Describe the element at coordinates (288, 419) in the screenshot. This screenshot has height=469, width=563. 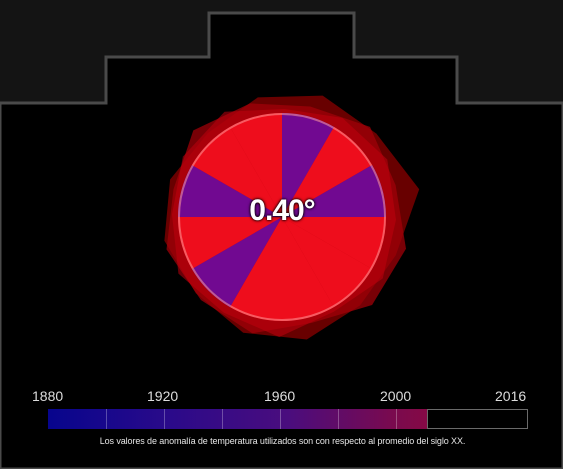
I see `year-timeline-slider` at that location.